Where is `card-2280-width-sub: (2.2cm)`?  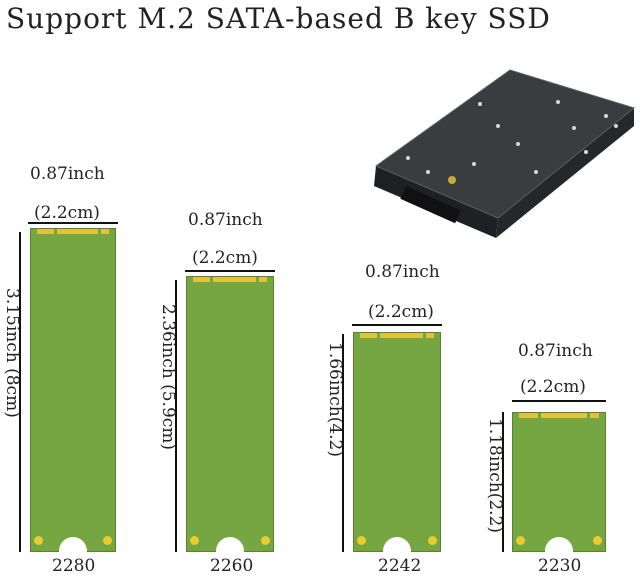 card-2280-width-sub: (2.2cm) is located at coordinates (67, 213).